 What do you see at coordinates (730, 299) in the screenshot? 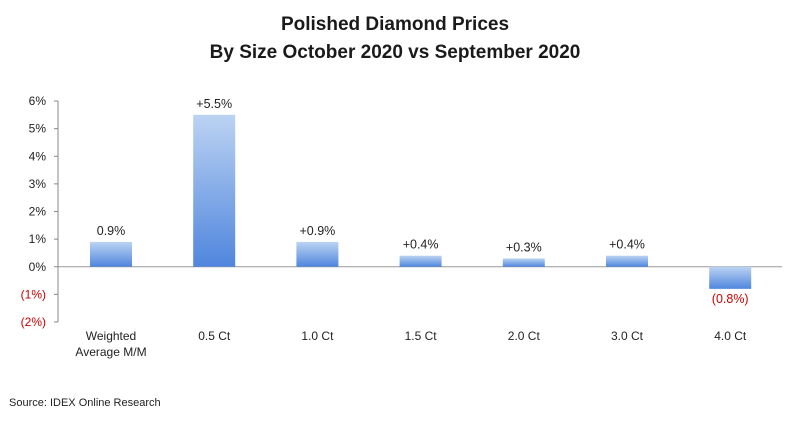
I see `data-label: (0.8%)` at bounding box center [730, 299].